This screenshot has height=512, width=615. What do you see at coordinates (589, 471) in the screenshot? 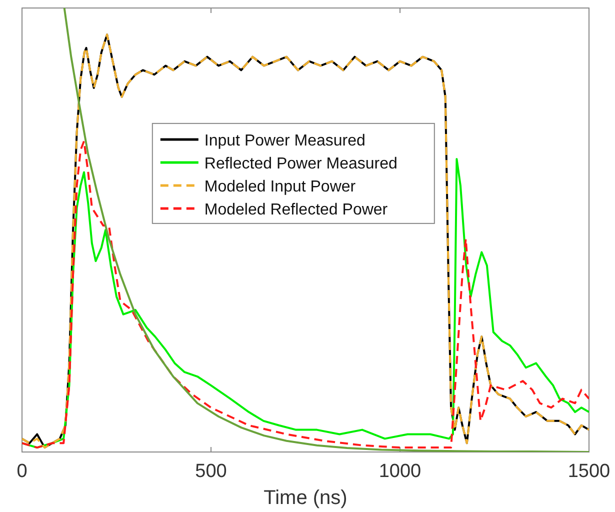
I see `x-tick-label: 1500` at bounding box center [589, 471].